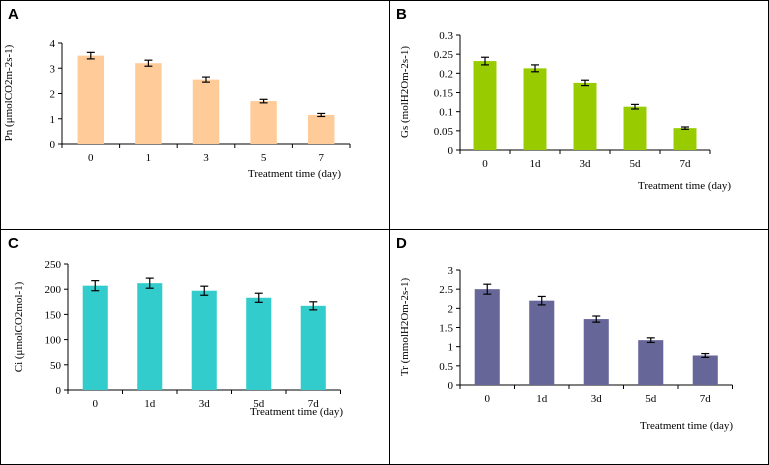 The image size is (769, 465). What do you see at coordinates (444, 55) in the screenshot?
I see `y-tick-label: 0.25` at bounding box center [444, 55].